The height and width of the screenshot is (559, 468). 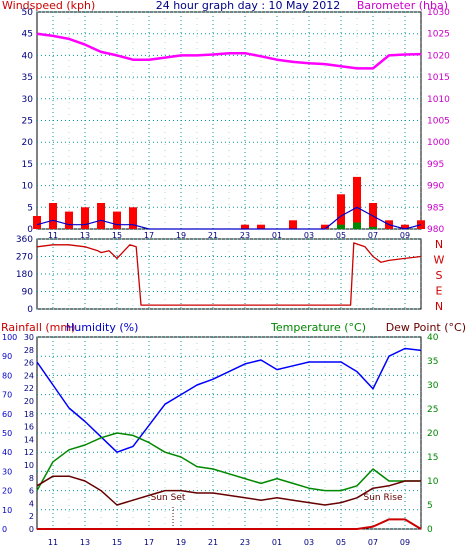 I want to click on humidity-tick-label: 50, so click(x=7, y=433).